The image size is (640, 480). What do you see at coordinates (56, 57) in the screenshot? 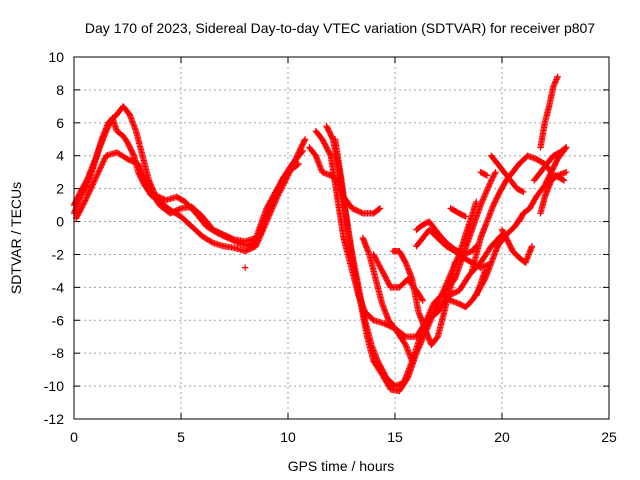
I see `y-tick-label: 10` at bounding box center [56, 57].